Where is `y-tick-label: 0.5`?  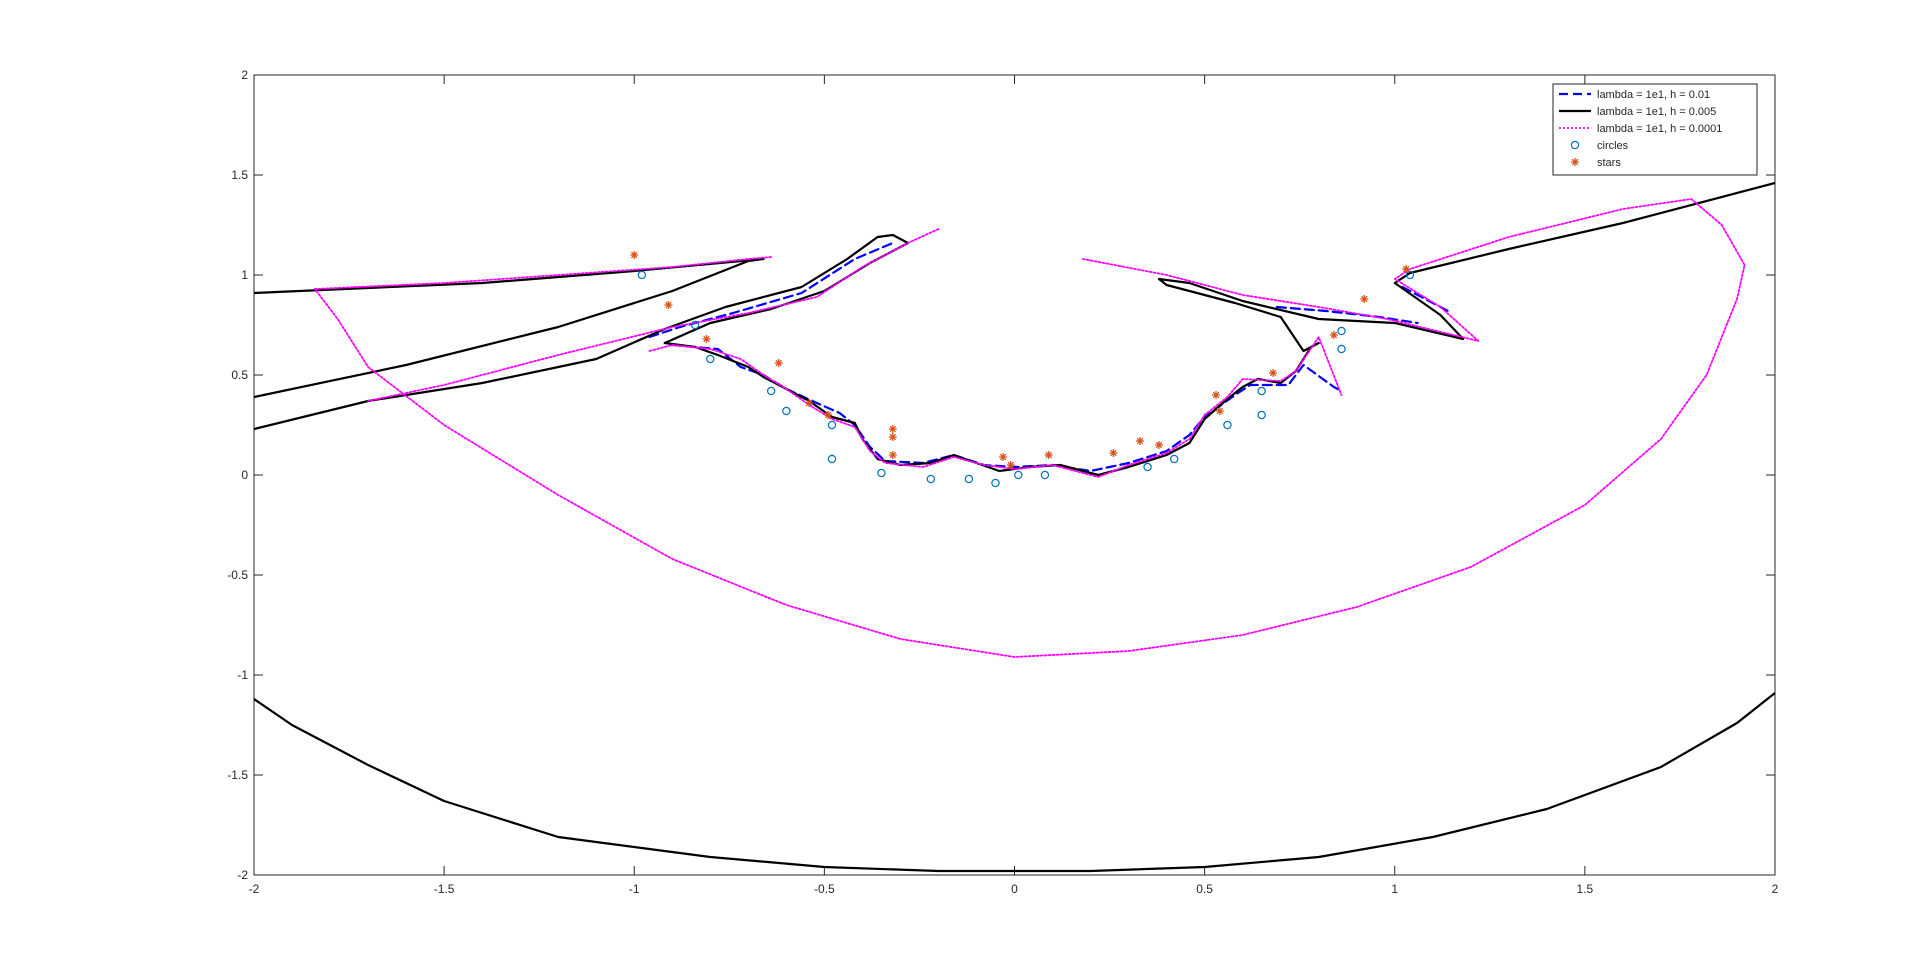
y-tick-label: 0.5 is located at coordinates (239, 375).